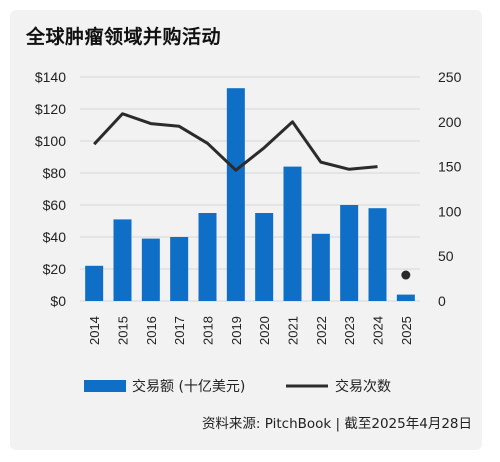  I want to click on x-tick-label: 2022, so click(321, 330).